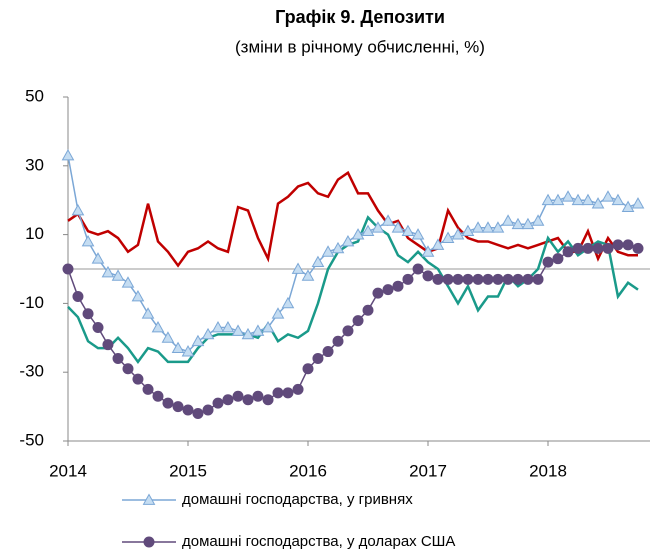 The image size is (658, 551). Describe the element at coordinates (318, 541) in the screenshot. I see `legend-label: домашні господарства, у доларах США` at that location.